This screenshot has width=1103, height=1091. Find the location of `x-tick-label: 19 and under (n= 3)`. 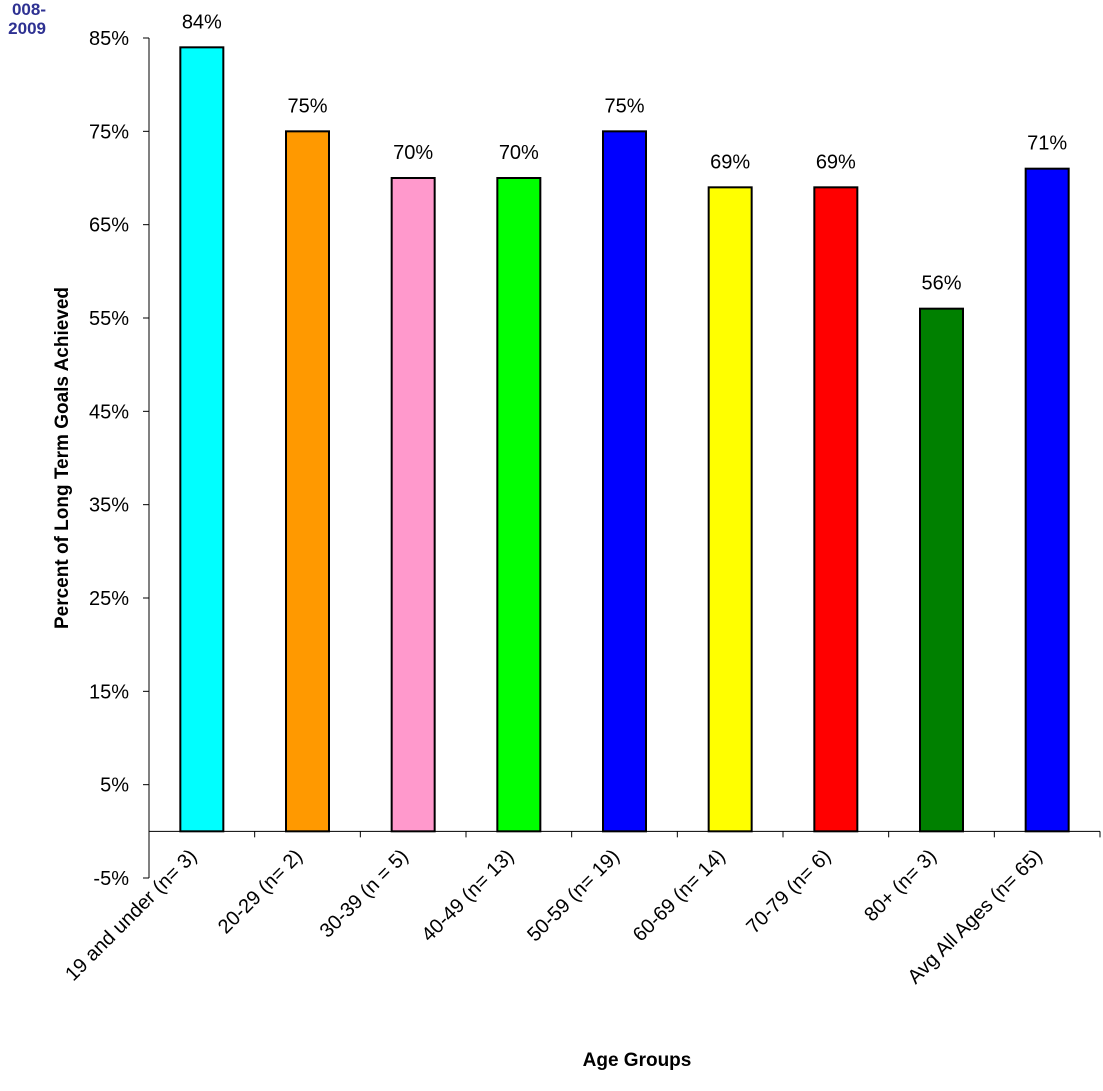

x-tick-label: 19 and under (n= 3) is located at coordinates (131, 915).